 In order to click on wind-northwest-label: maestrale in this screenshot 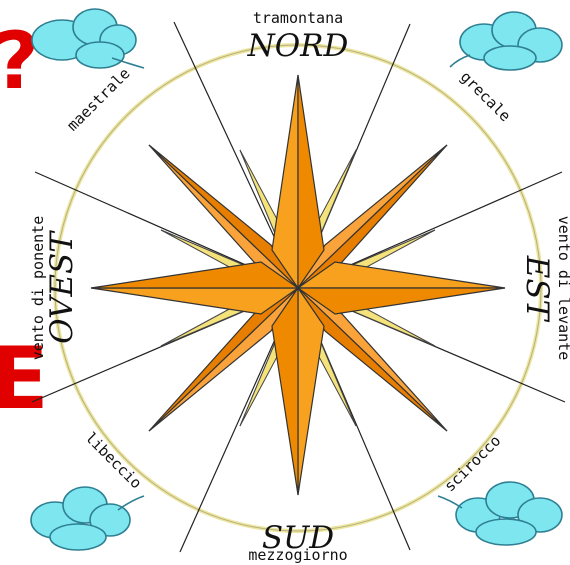, I will do `click(98, 99)`.